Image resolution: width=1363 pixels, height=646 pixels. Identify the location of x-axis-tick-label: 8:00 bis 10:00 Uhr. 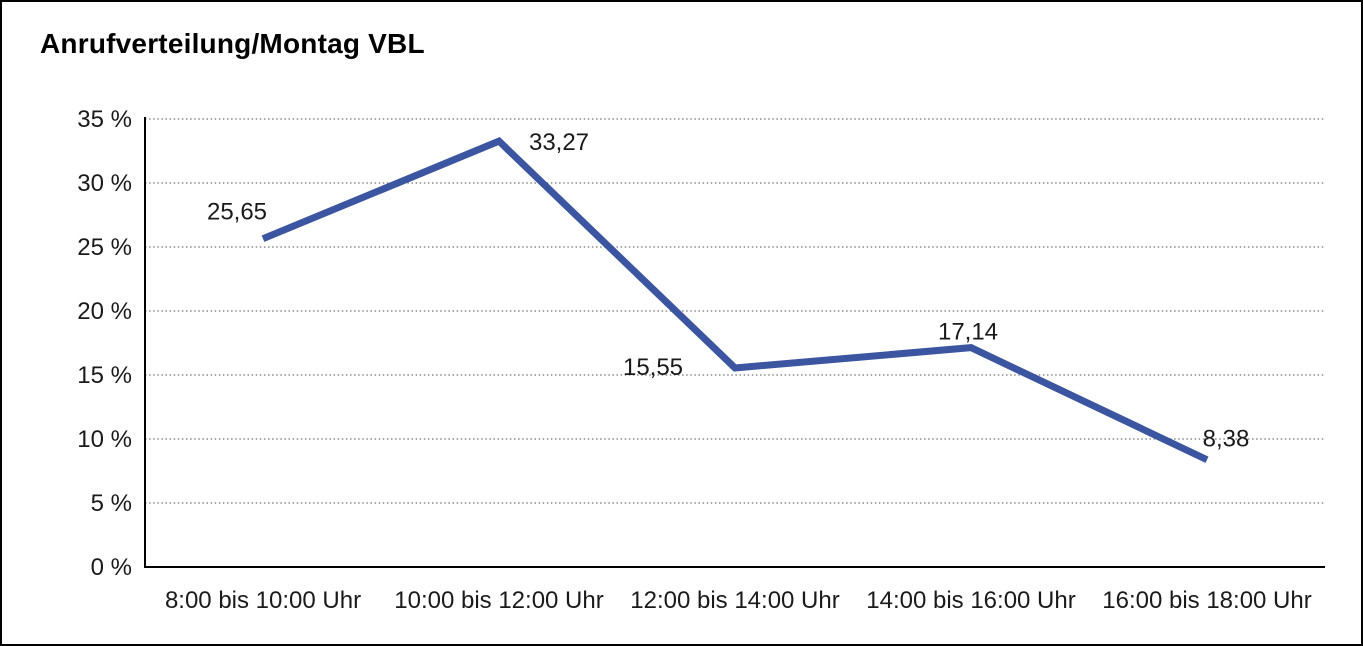
(263, 600).